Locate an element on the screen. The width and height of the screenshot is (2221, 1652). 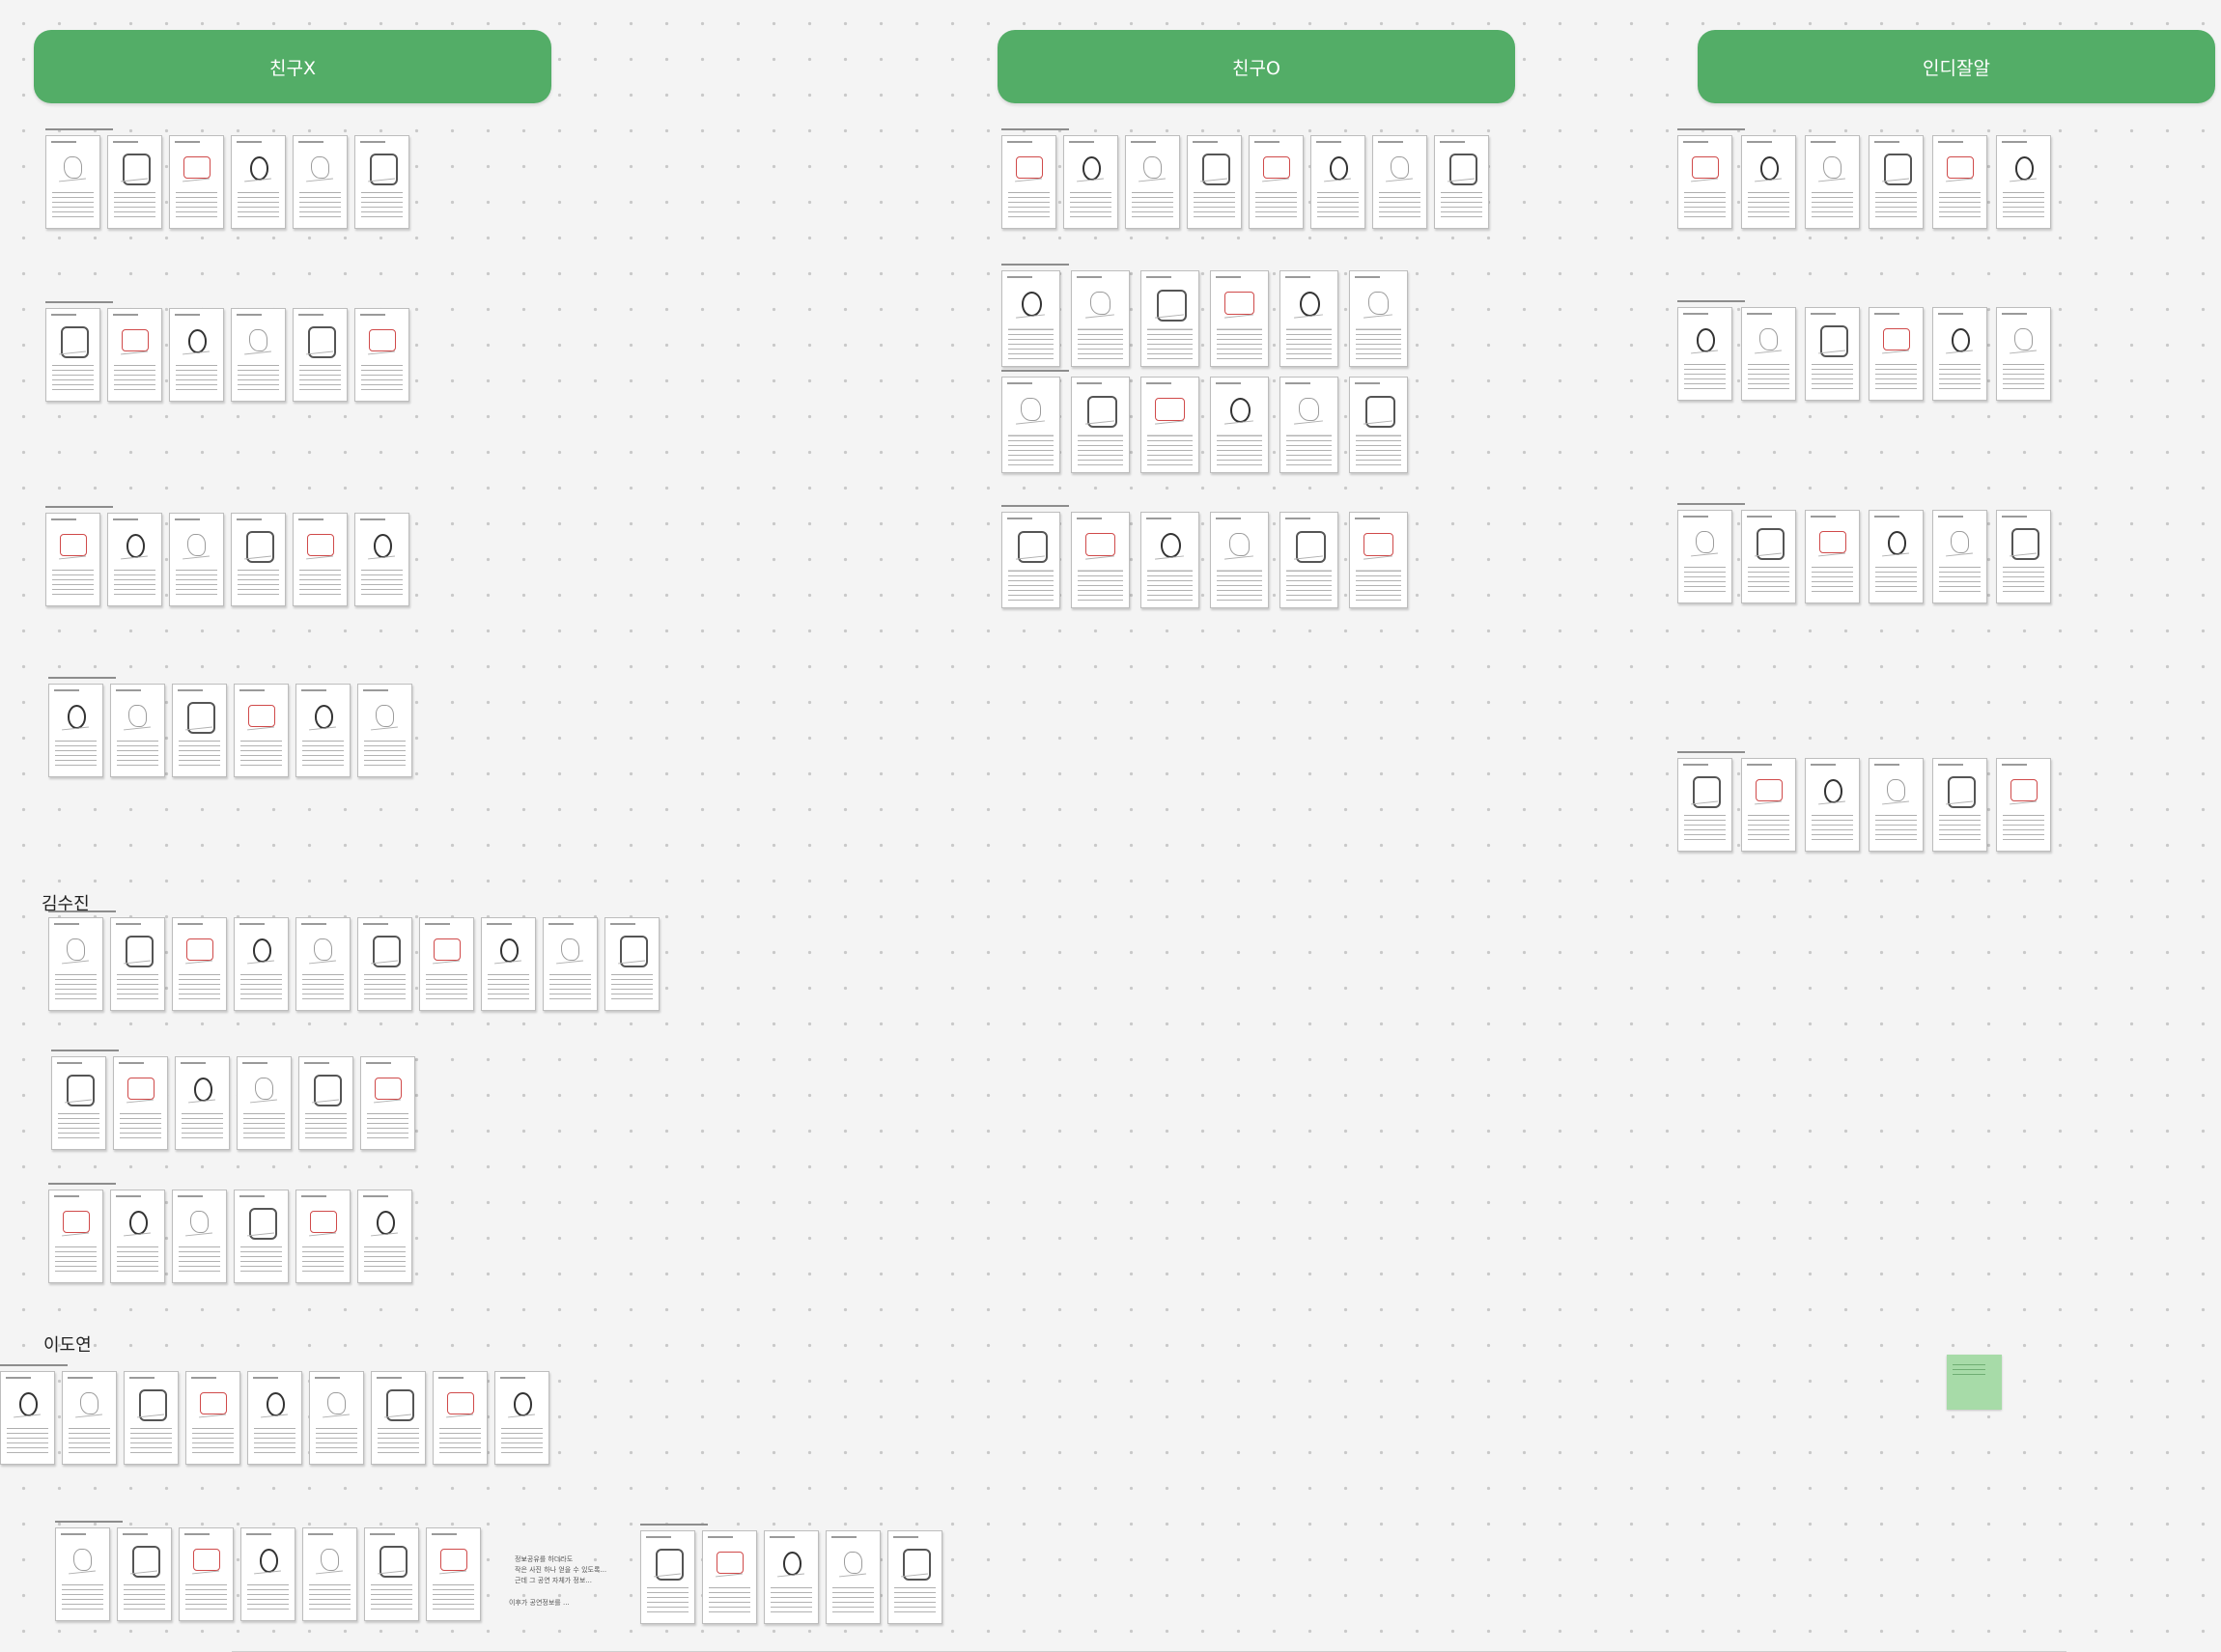
sticky-note is located at coordinates (1974, 1383).